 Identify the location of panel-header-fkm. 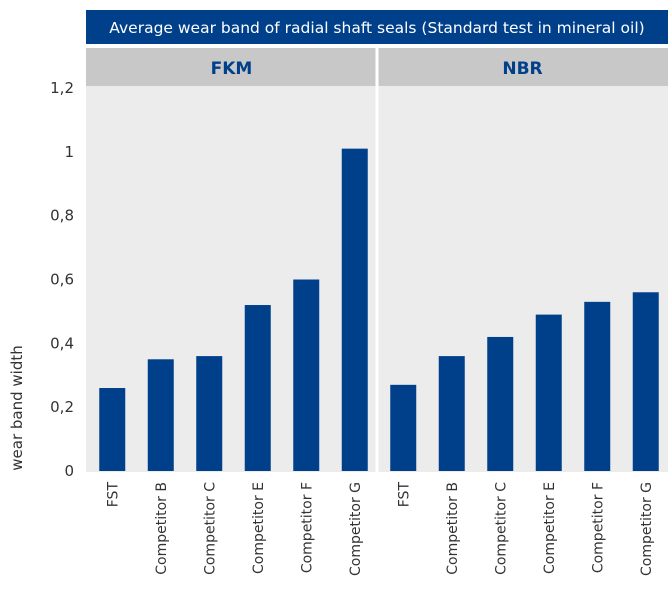
(231, 67).